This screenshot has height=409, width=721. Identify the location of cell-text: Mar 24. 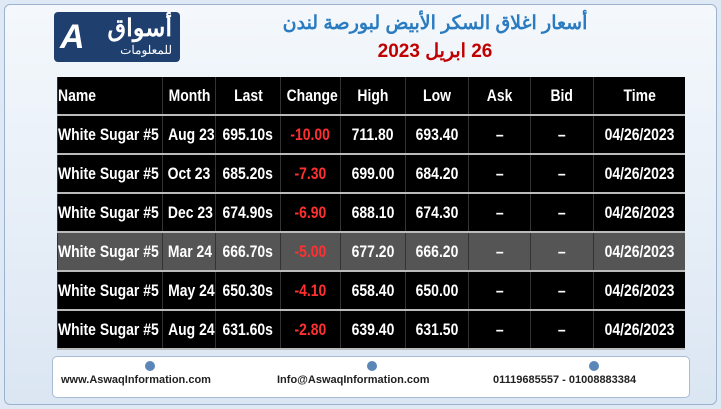
(190, 251).